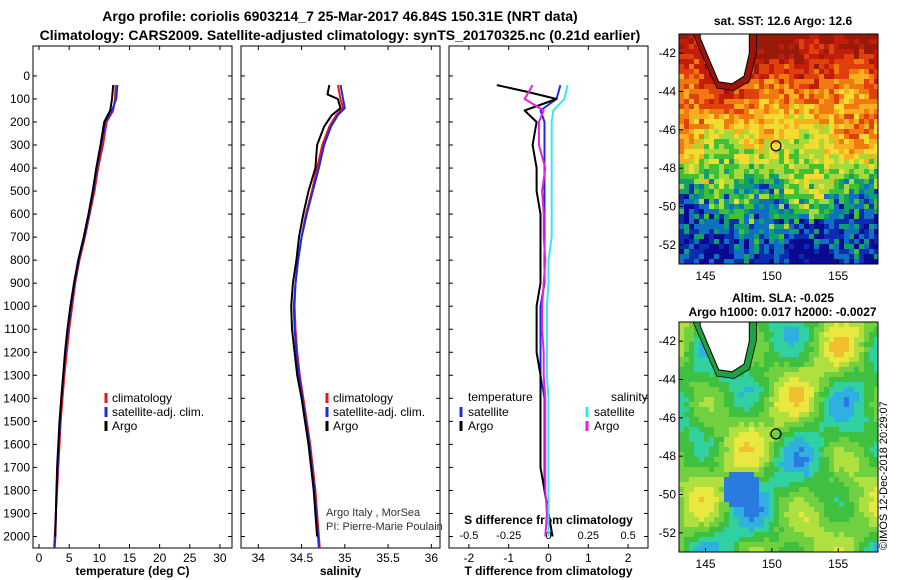 The height and width of the screenshot is (580, 900). I want to click on depth-tick-label: 400, so click(20, 168).